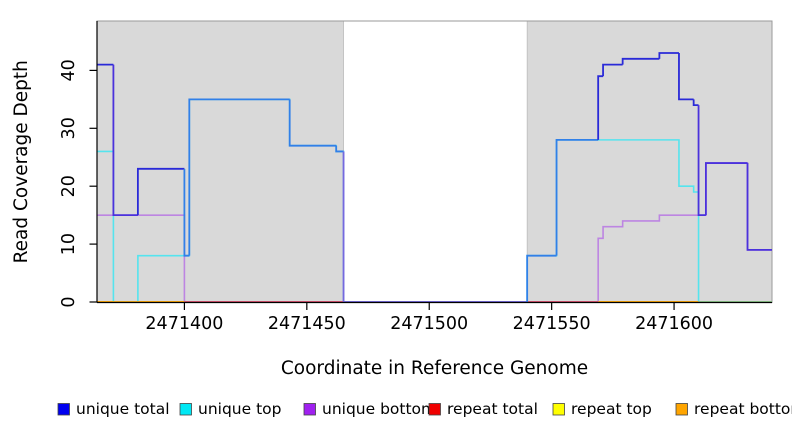  What do you see at coordinates (611, 409) in the screenshot?
I see `legend-label-repeat-top: repeat top` at bounding box center [611, 409].